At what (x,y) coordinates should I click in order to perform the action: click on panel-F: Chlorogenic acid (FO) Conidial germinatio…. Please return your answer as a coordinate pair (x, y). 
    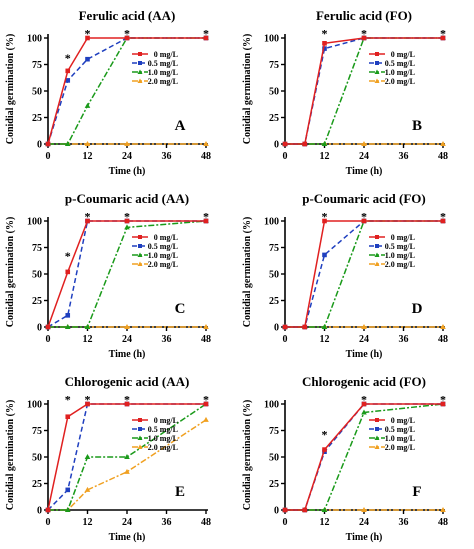
    Looking at the image, I should click on (345, 458).